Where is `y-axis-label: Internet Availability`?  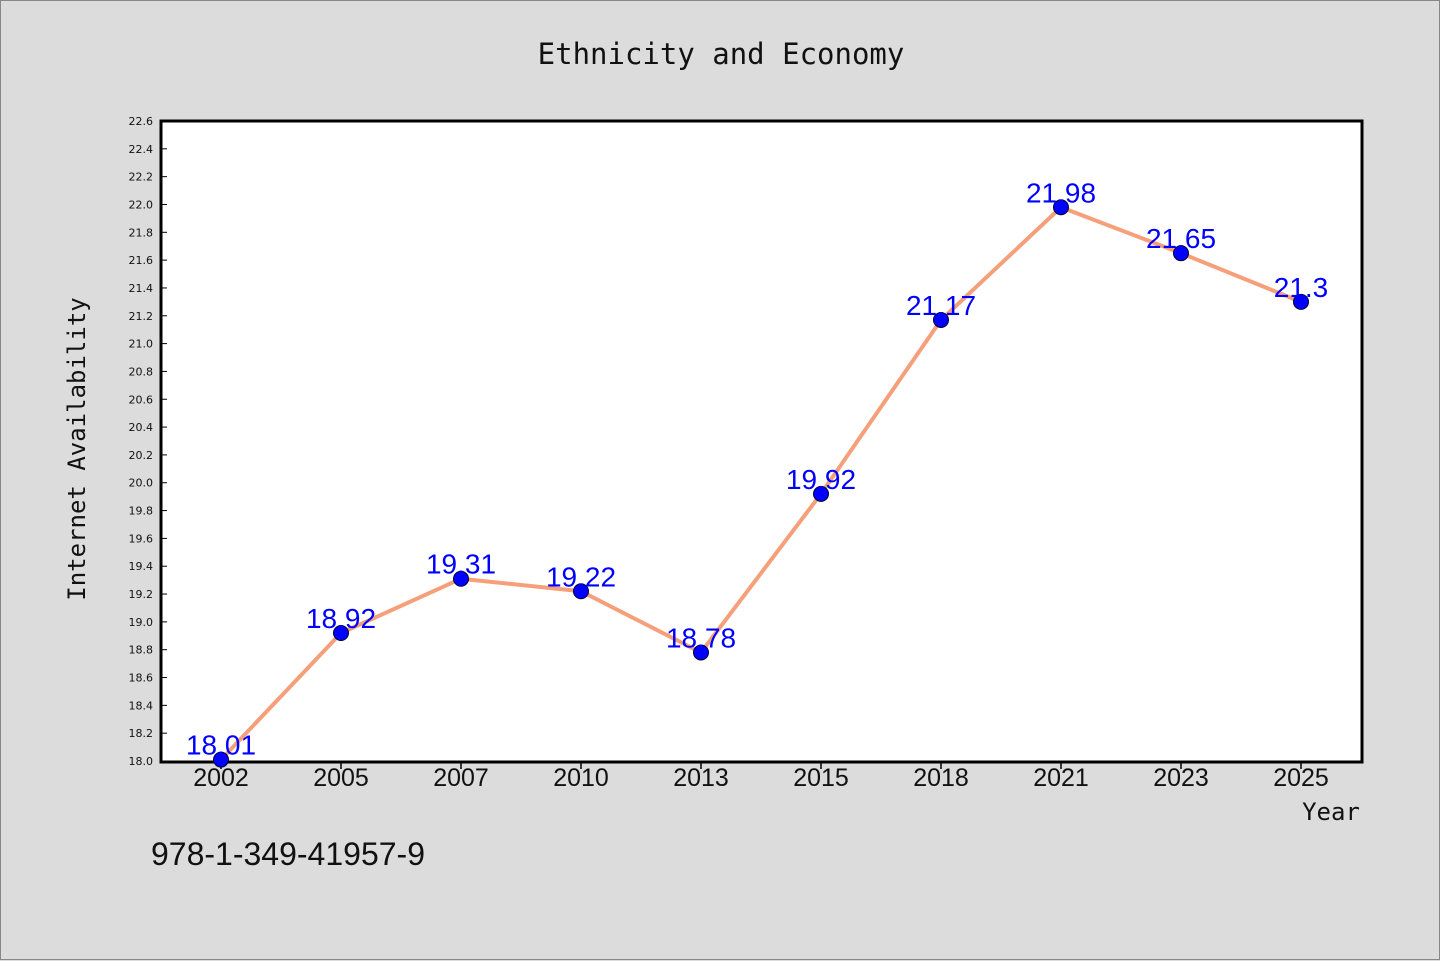
y-axis-label: Internet Availability is located at coordinates (77, 448).